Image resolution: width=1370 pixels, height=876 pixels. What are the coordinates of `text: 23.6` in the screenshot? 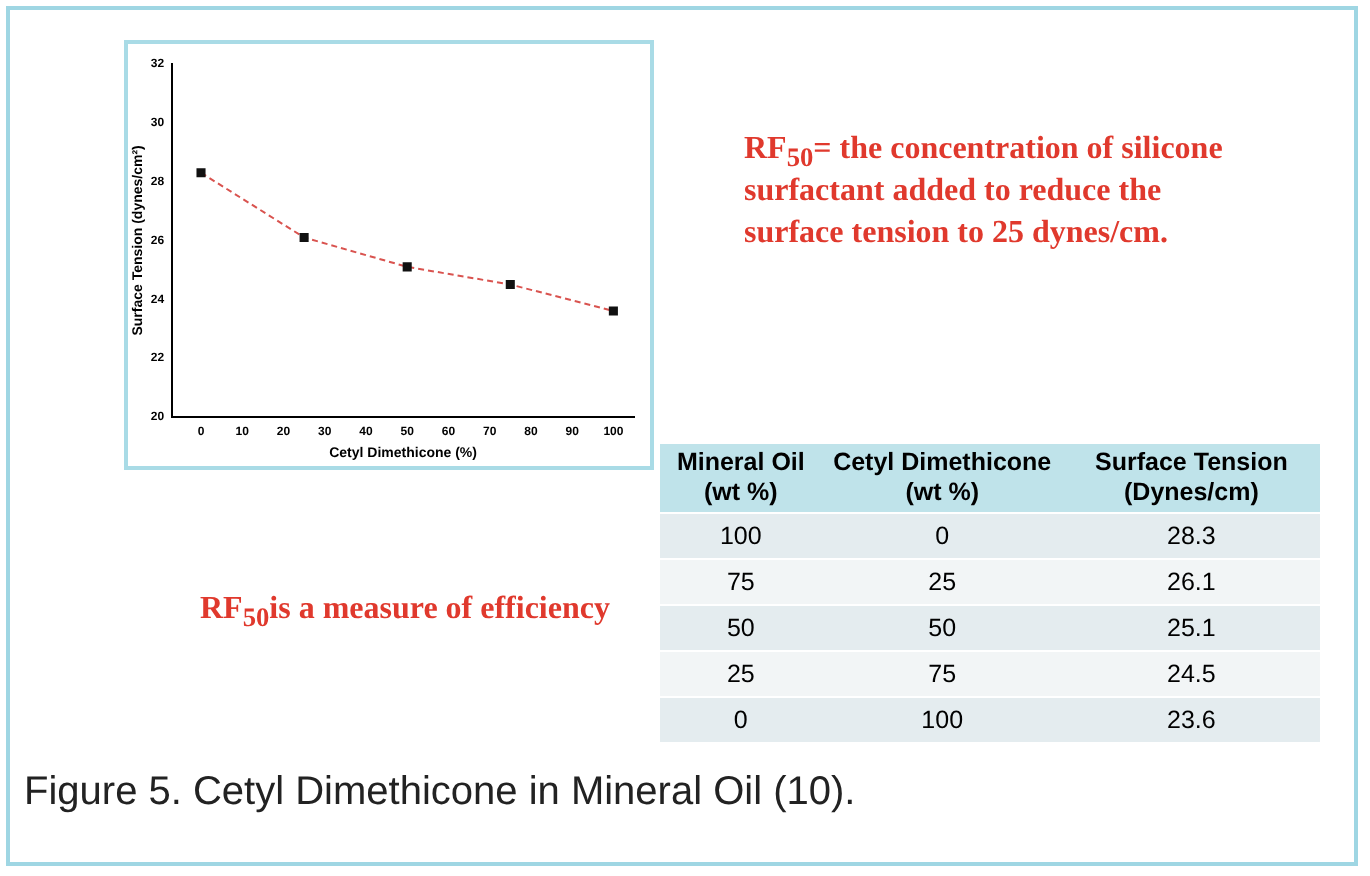 It's located at (1191, 719).